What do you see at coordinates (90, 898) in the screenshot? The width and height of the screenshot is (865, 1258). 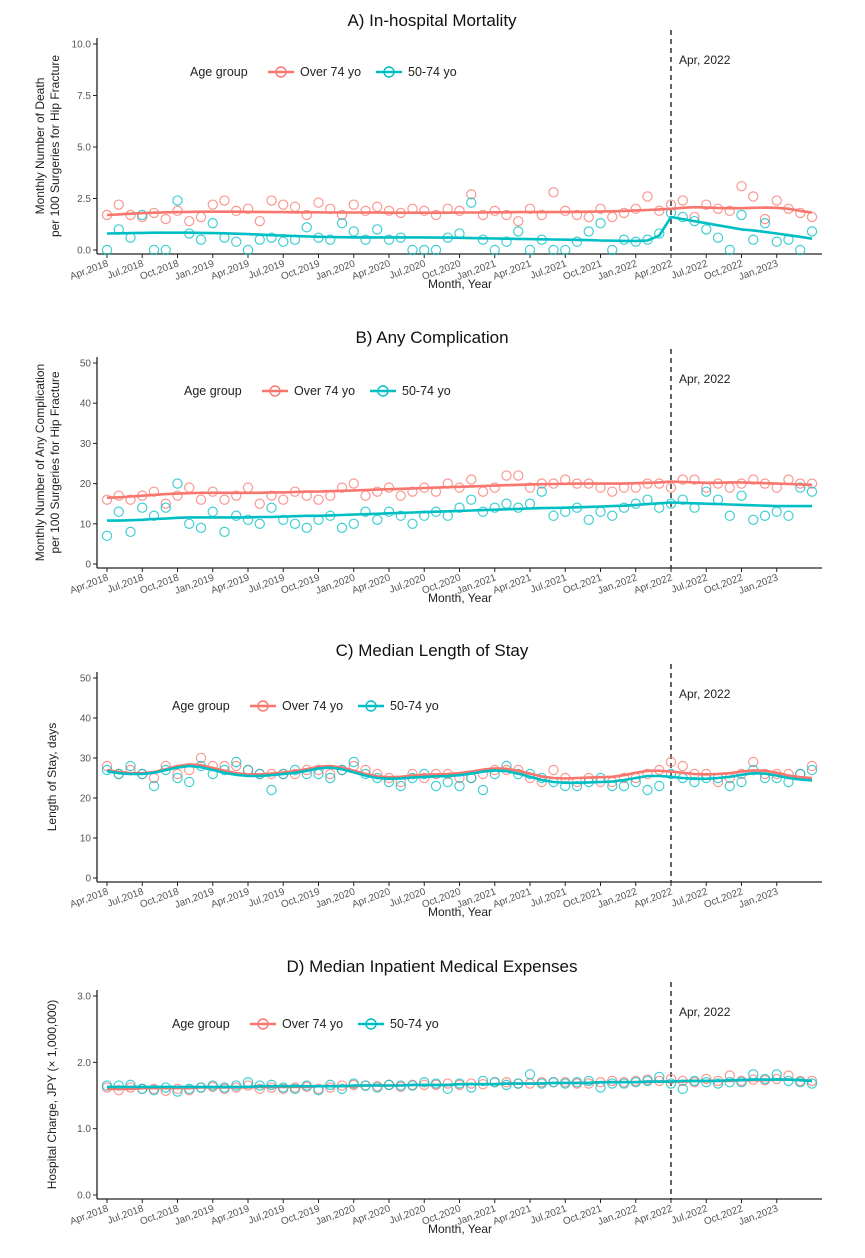 I see `x-tick-label: Apr,2018` at bounding box center [90, 898].